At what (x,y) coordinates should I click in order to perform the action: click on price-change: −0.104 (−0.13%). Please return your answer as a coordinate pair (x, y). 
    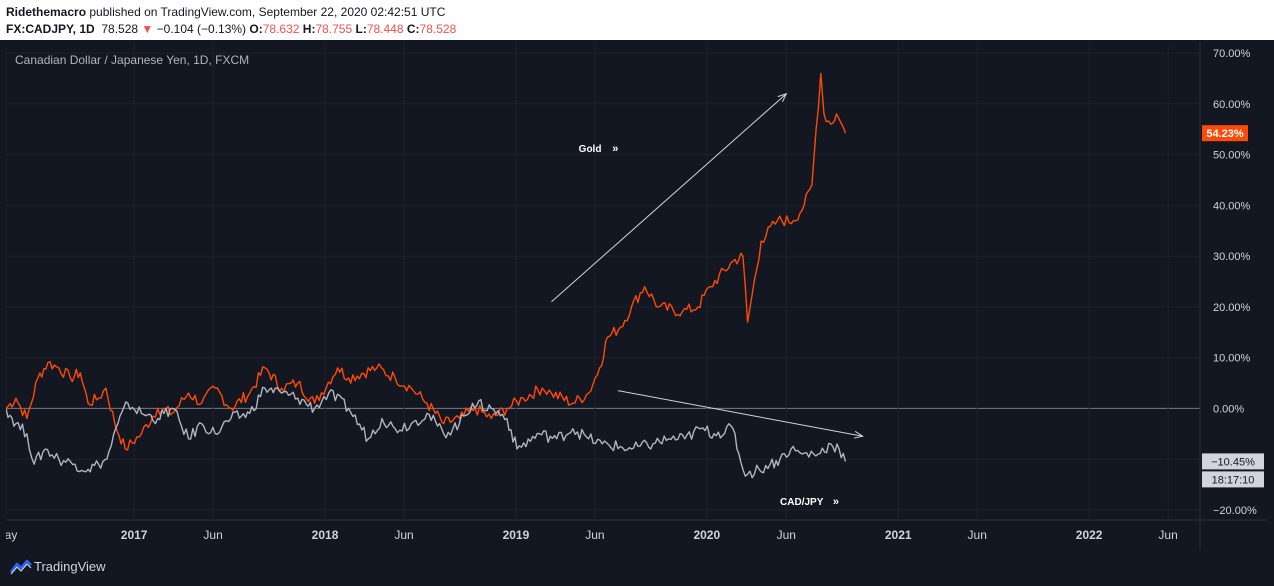
    Looking at the image, I should click on (201, 29).